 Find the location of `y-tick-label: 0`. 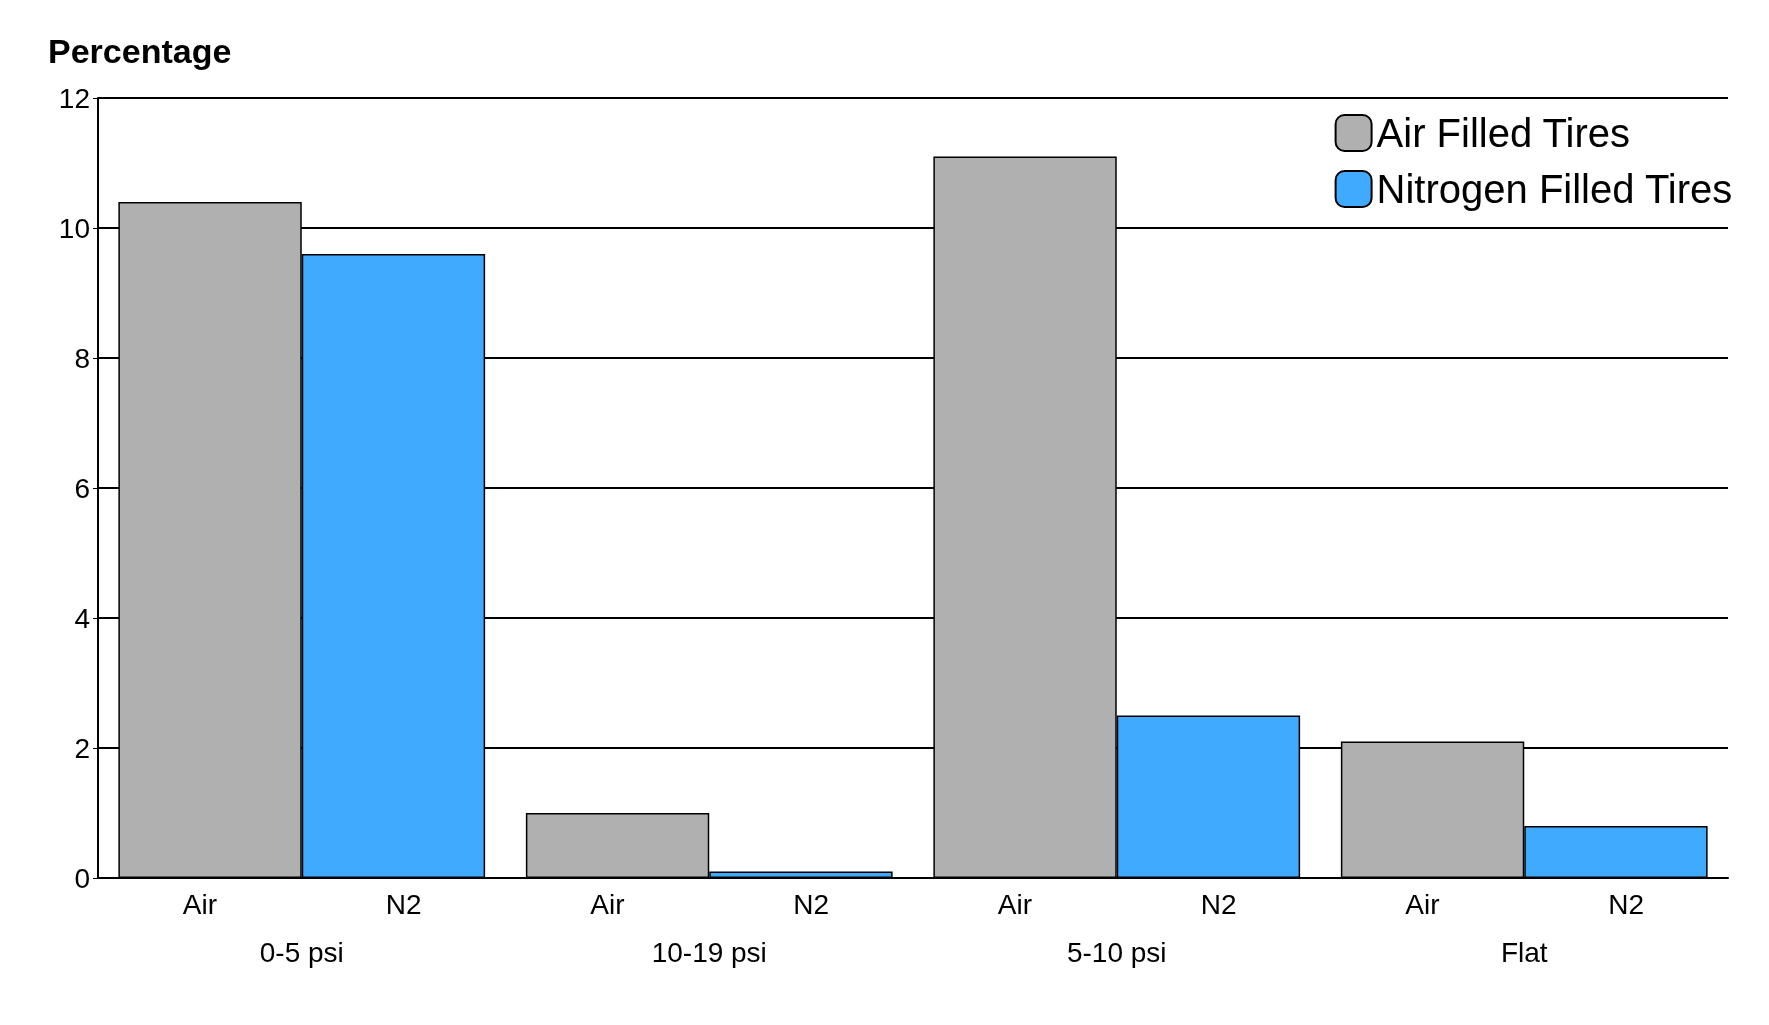

y-tick-label: 0 is located at coordinates (82, 878).